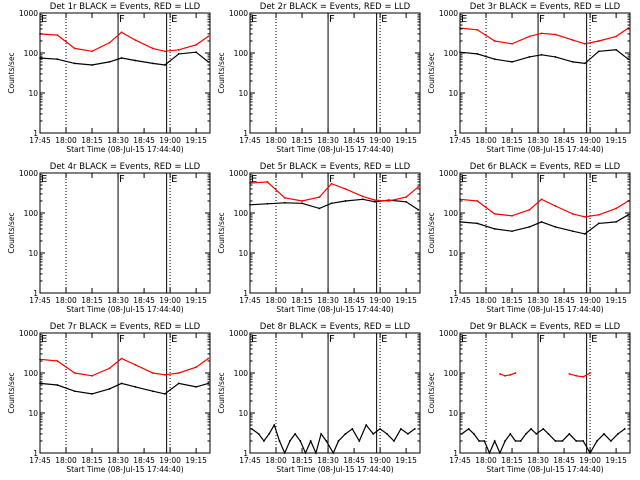 The height and width of the screenshot is (480, 640). Describe the element at coordinates (545, 167) in the screenshot. I see `panel-title: Det 6r BLACK = Events, RED = LLD` at that location.